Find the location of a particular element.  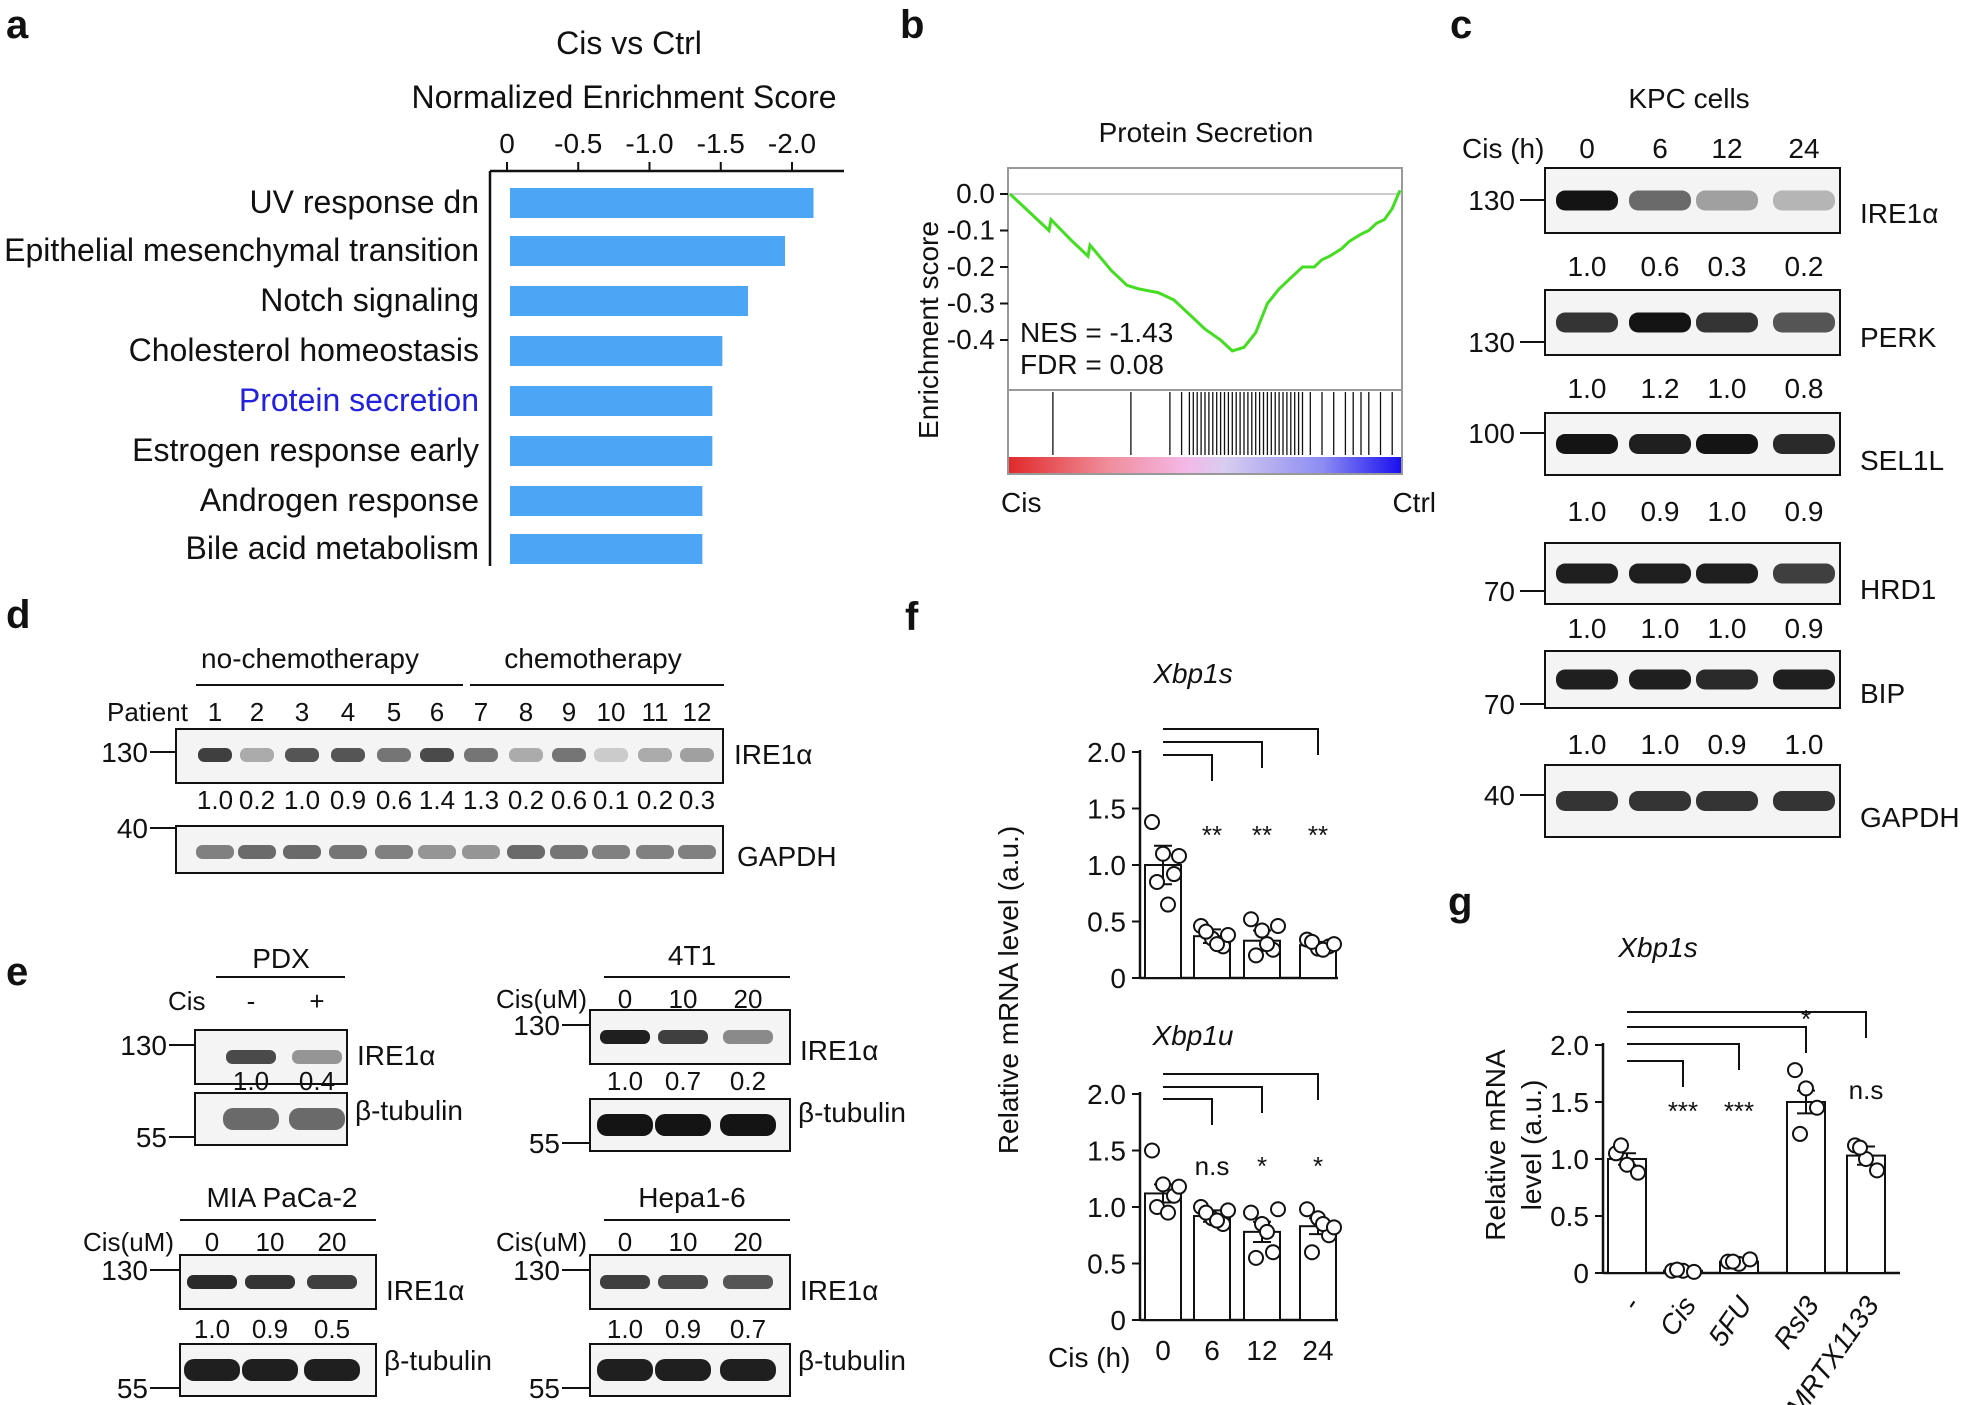

panel-b-hits is located at coordinates (1222, 423).